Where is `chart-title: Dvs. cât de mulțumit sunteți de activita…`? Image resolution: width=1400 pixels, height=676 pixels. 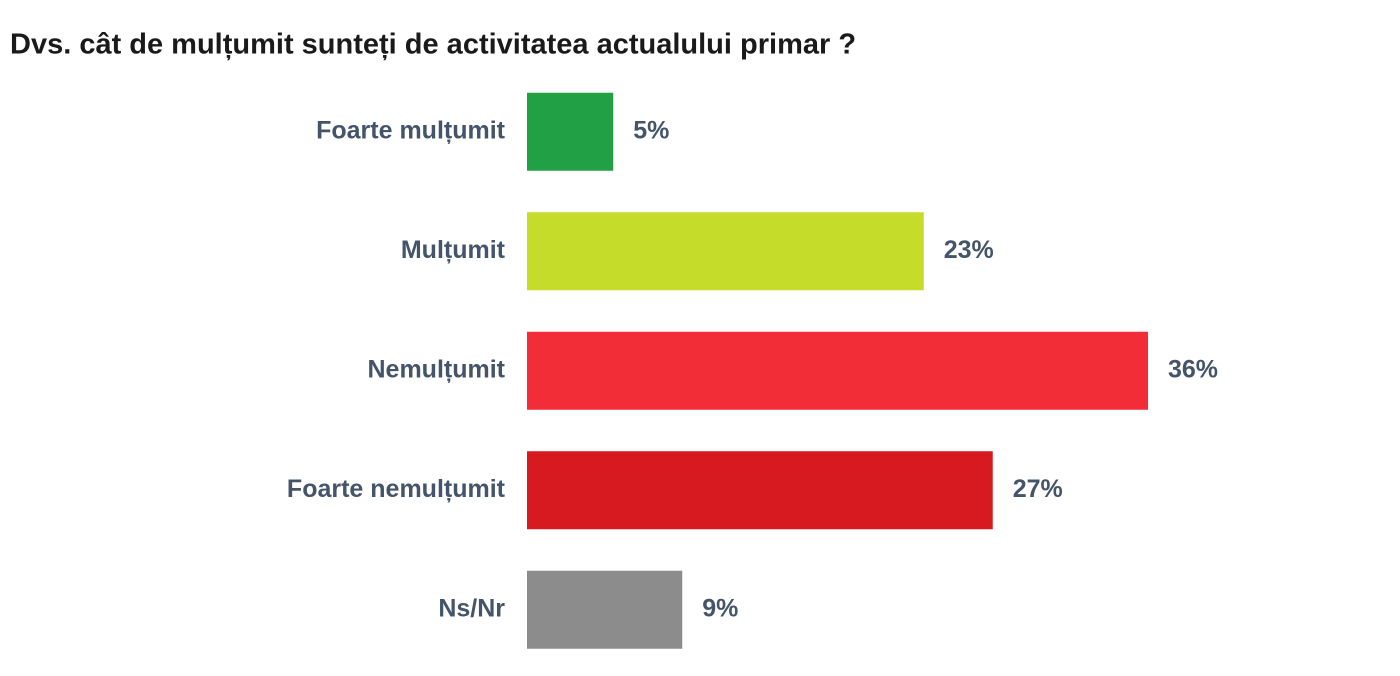
chart-title: Dvs. cât de mulțumit sunteți de activita… is located at coordinates (433, 45).